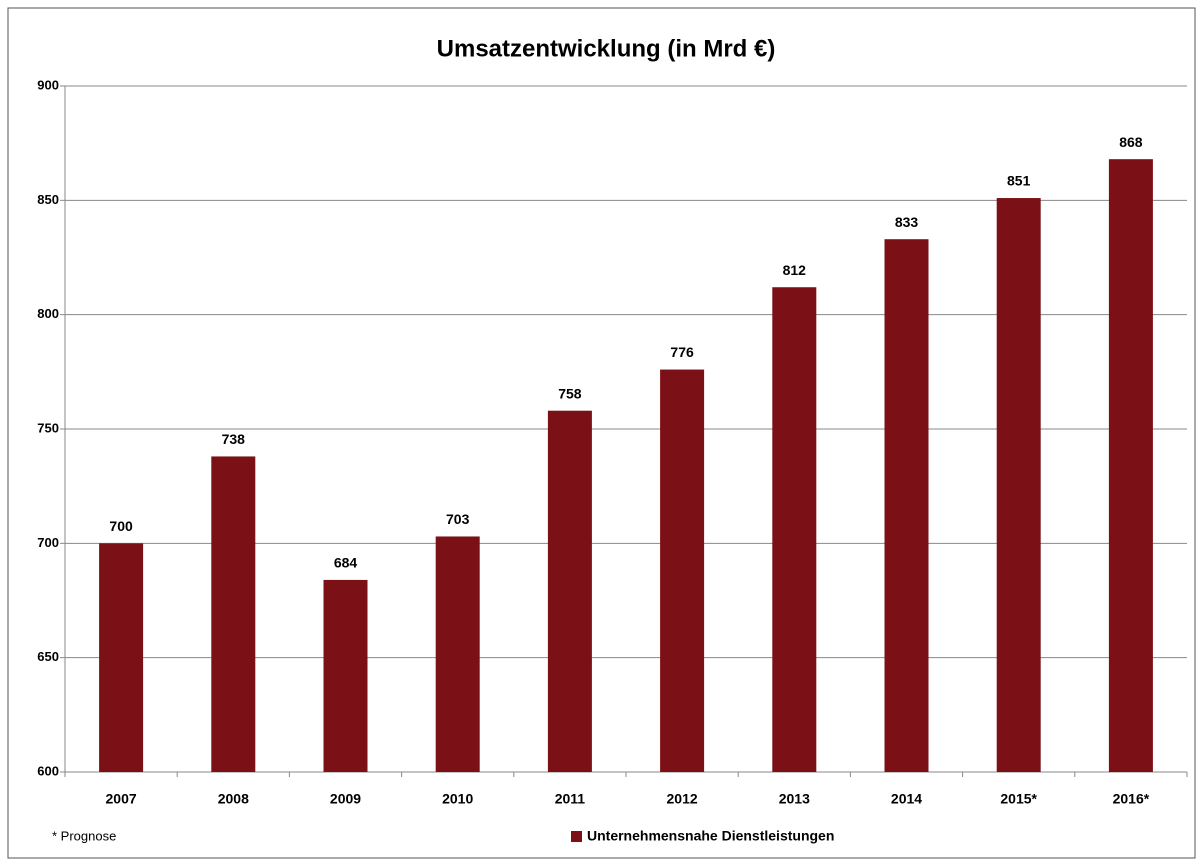 This screenshot has height=866, width=1204. Describe the element at coordinates (570, 393) in the screenshot. I see `data-label: 758` at that location.